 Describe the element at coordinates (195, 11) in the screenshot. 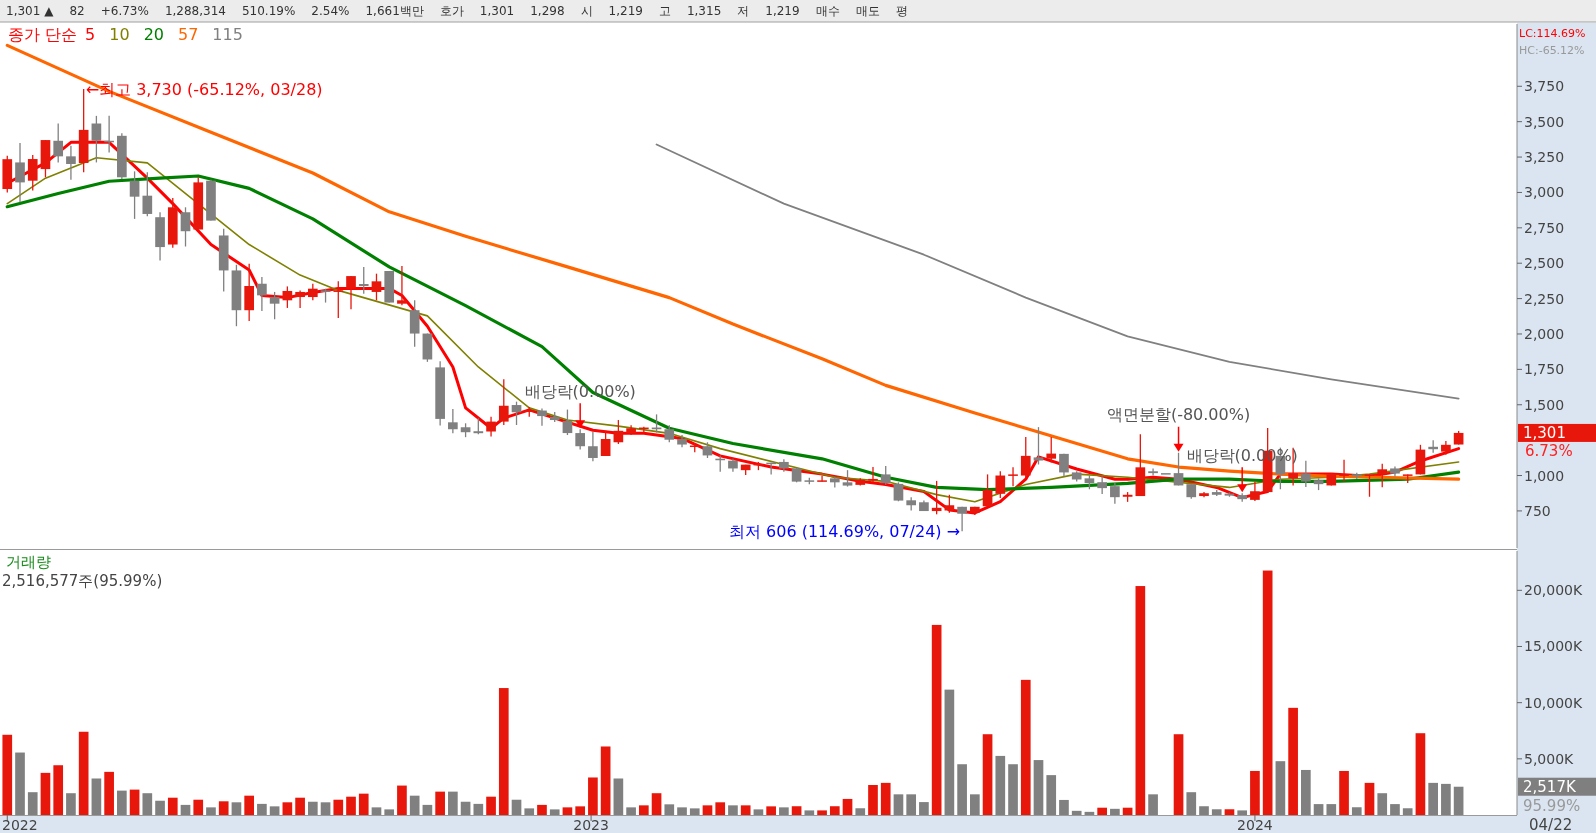

I see `text: 1,288,314` at that location.